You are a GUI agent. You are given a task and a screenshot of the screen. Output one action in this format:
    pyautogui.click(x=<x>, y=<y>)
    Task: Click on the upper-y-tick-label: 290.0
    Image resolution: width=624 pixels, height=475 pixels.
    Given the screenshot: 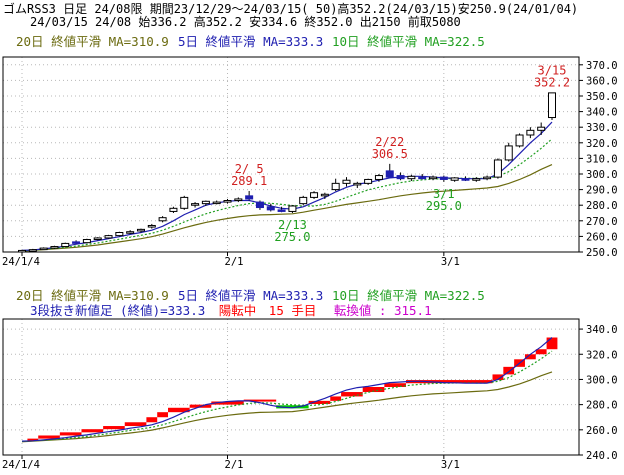 What is the action you would take?
    pyautogui.click(x=602, y=191)
    